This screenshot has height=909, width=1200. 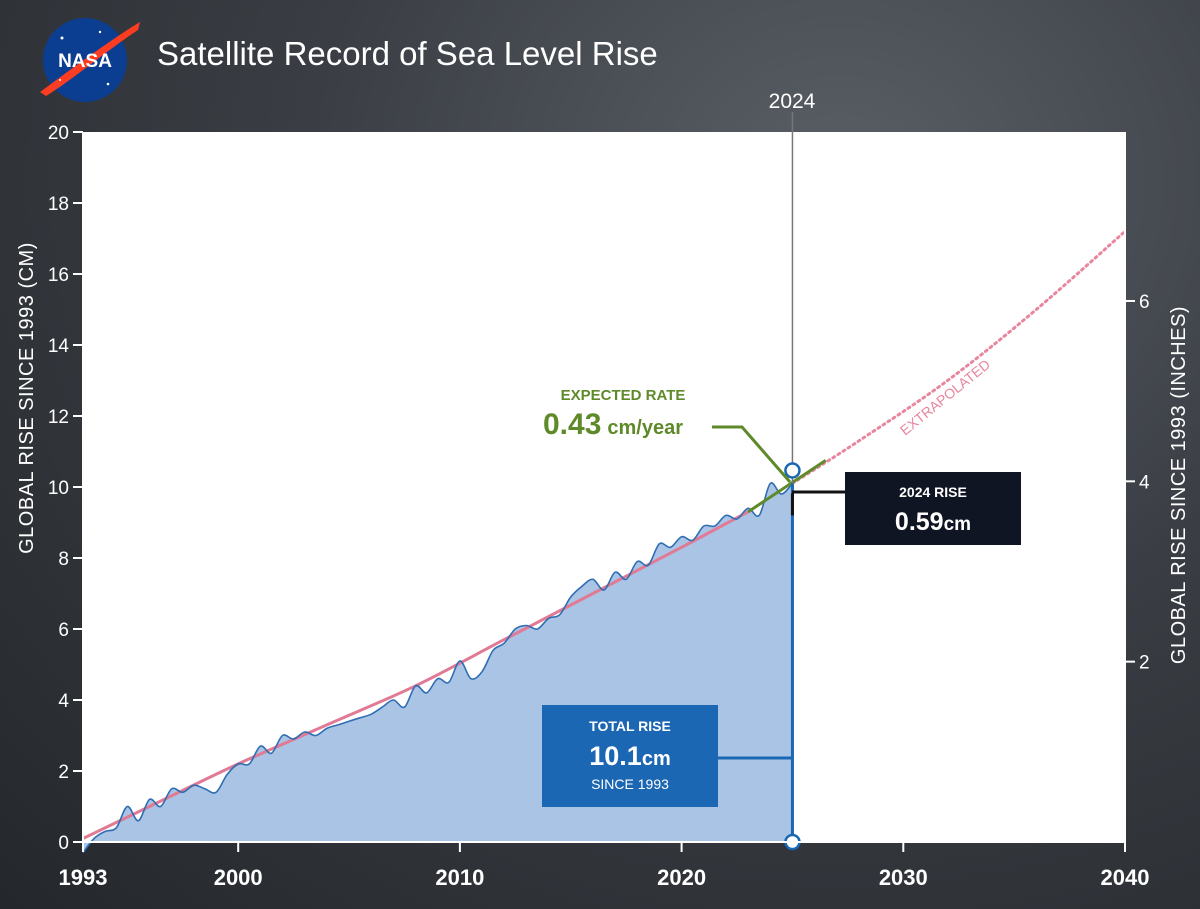 I want to click on total-rise-box: TOTAL RISE 10.1cm SINCE 1993, so click(x=630, y=756).